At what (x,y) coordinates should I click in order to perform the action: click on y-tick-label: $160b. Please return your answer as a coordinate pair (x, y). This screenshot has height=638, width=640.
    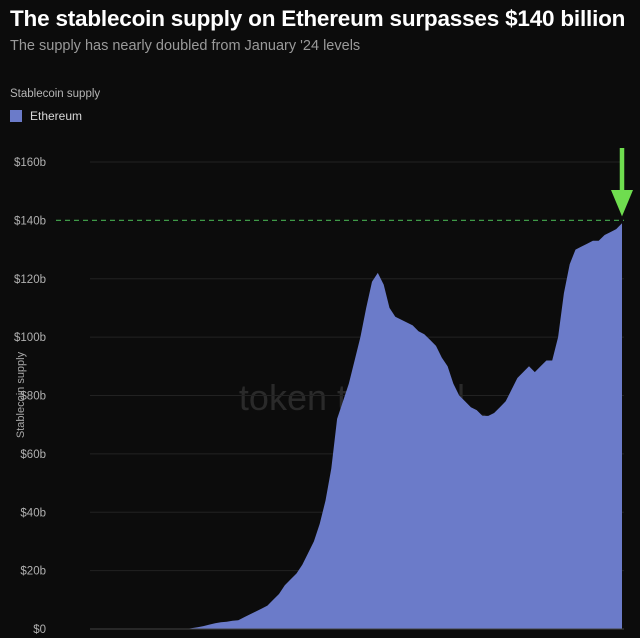
    Looking at the image, I should click on (30, 163).